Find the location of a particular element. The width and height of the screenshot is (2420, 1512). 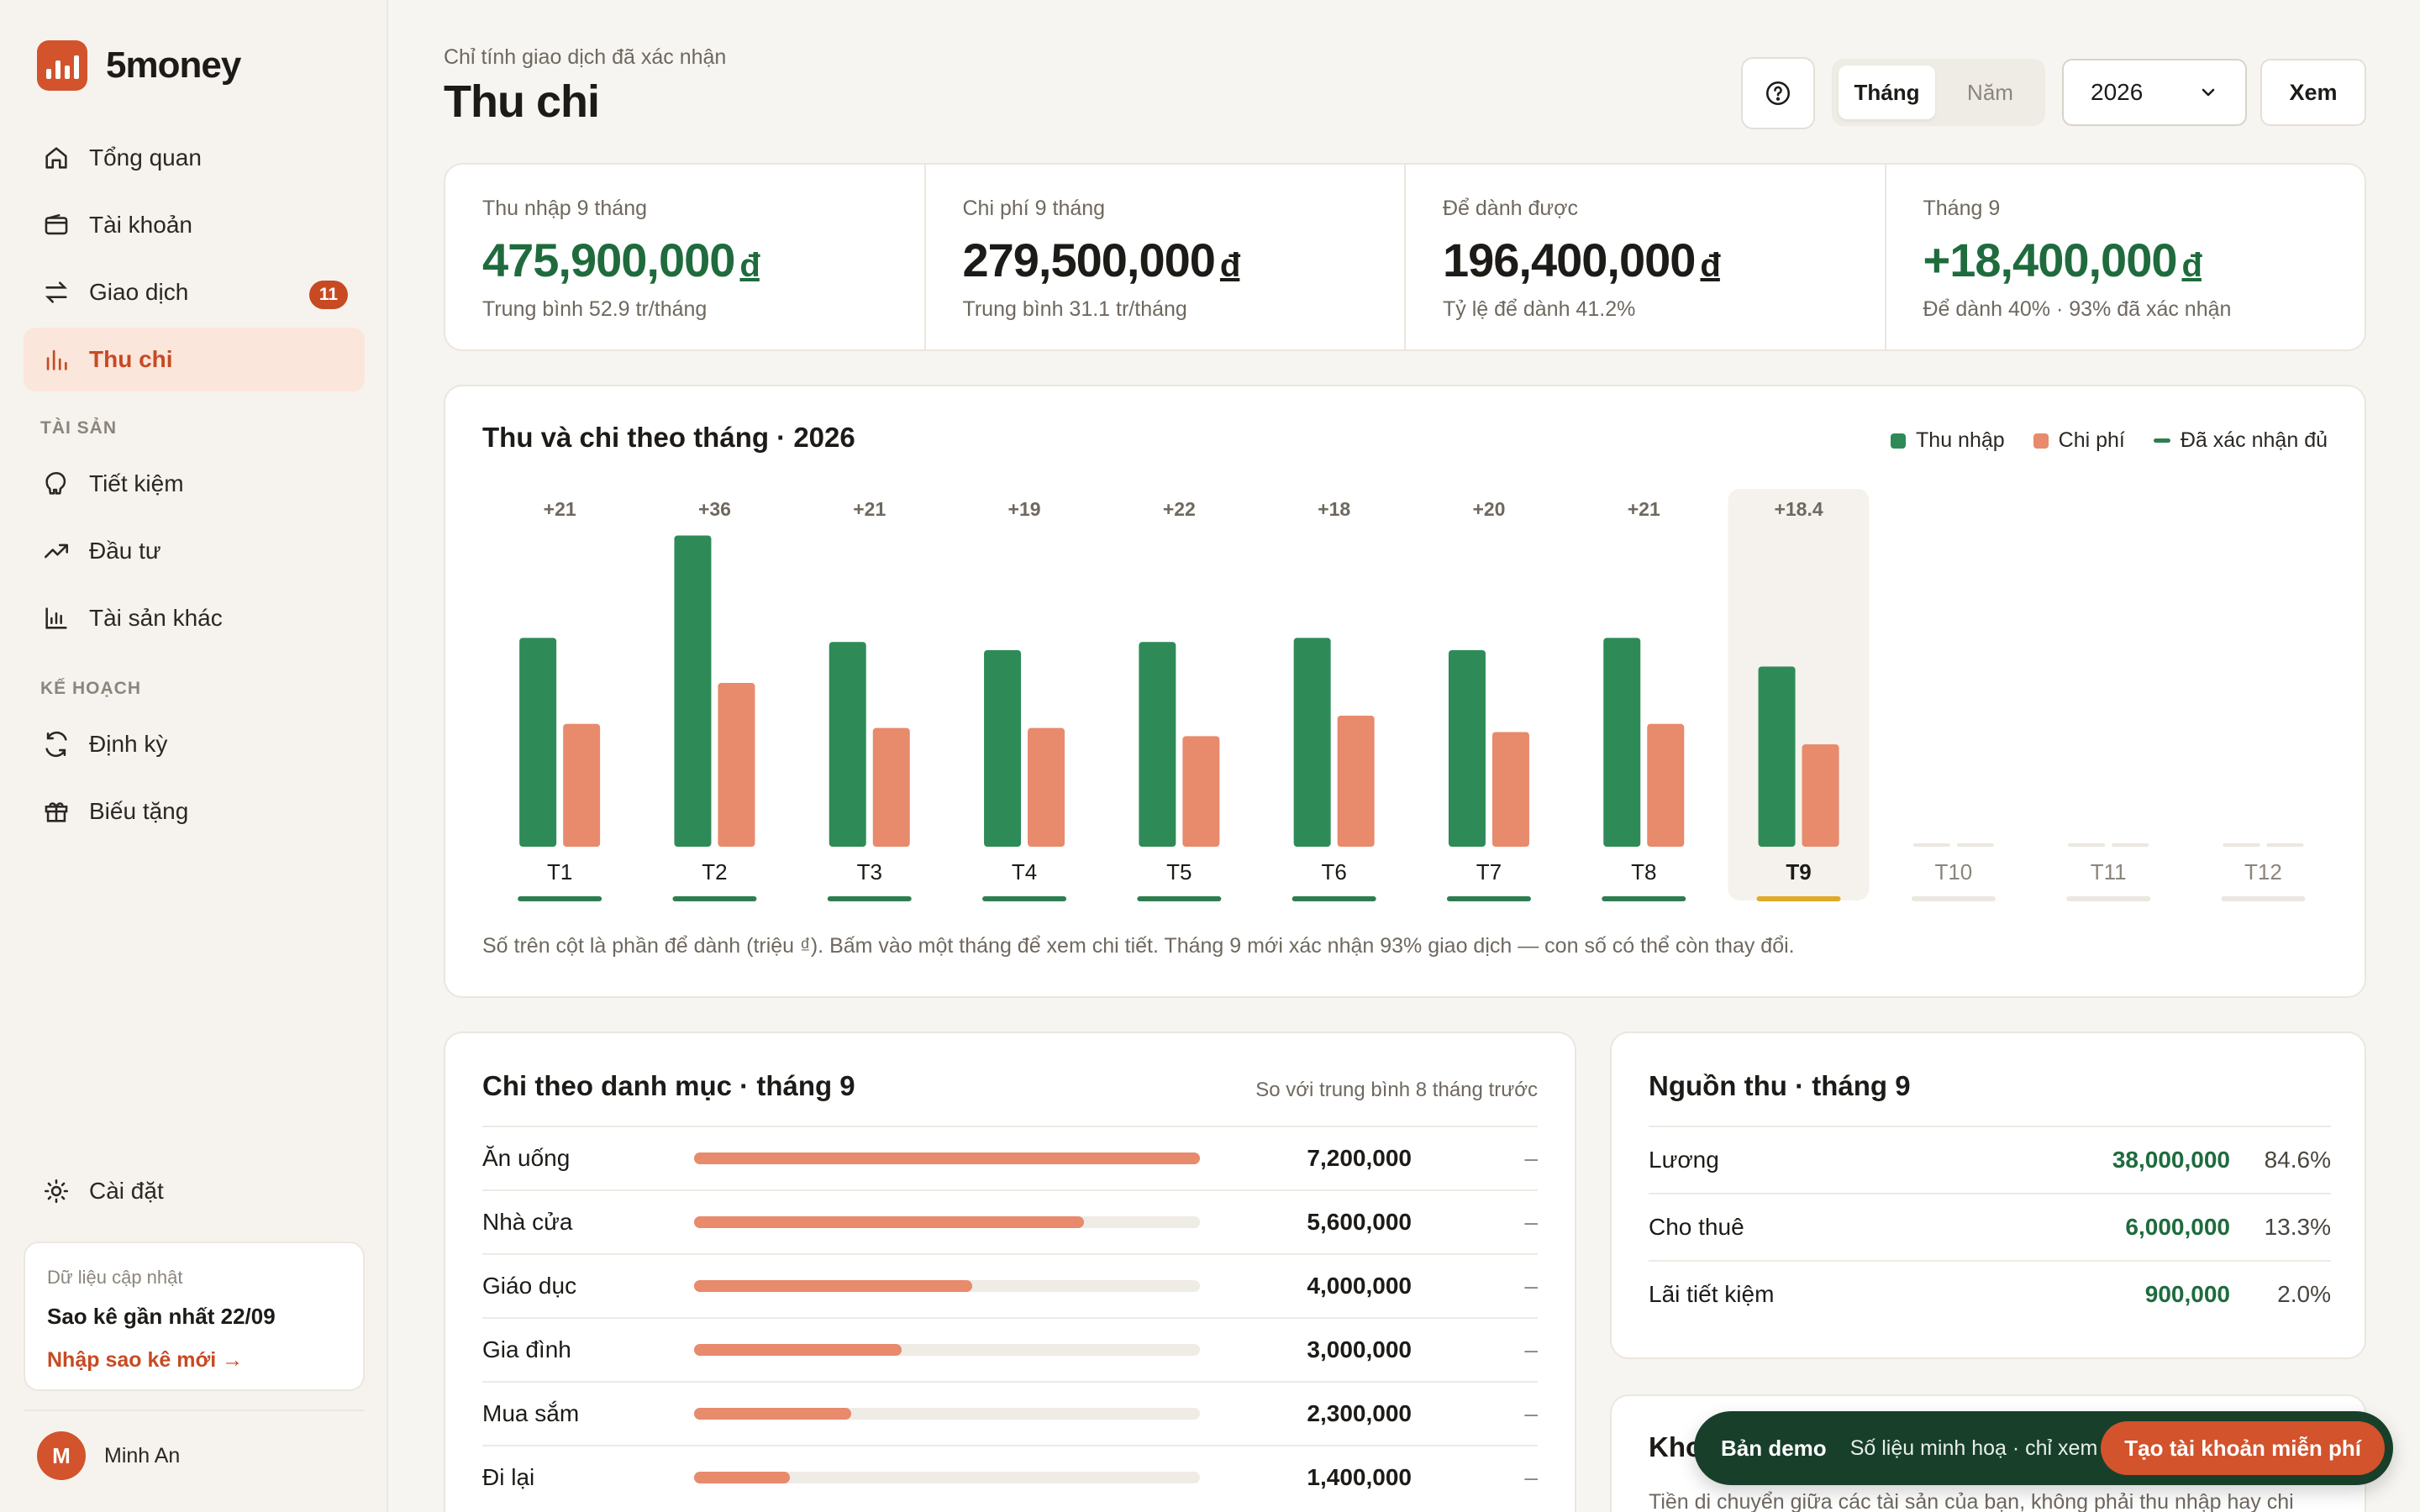

sidebar-item-gifts: Biếu tặng is located at coordinates (195, 811).